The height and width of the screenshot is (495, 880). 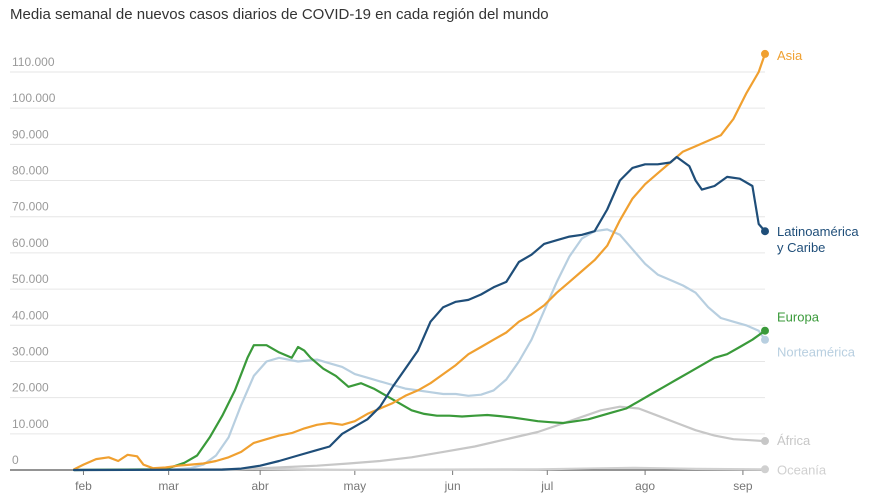 What do you see at coordinates (83, 486) in the screenshot?
I see `x-tick-label: feb` at bounding box center [83, 486].